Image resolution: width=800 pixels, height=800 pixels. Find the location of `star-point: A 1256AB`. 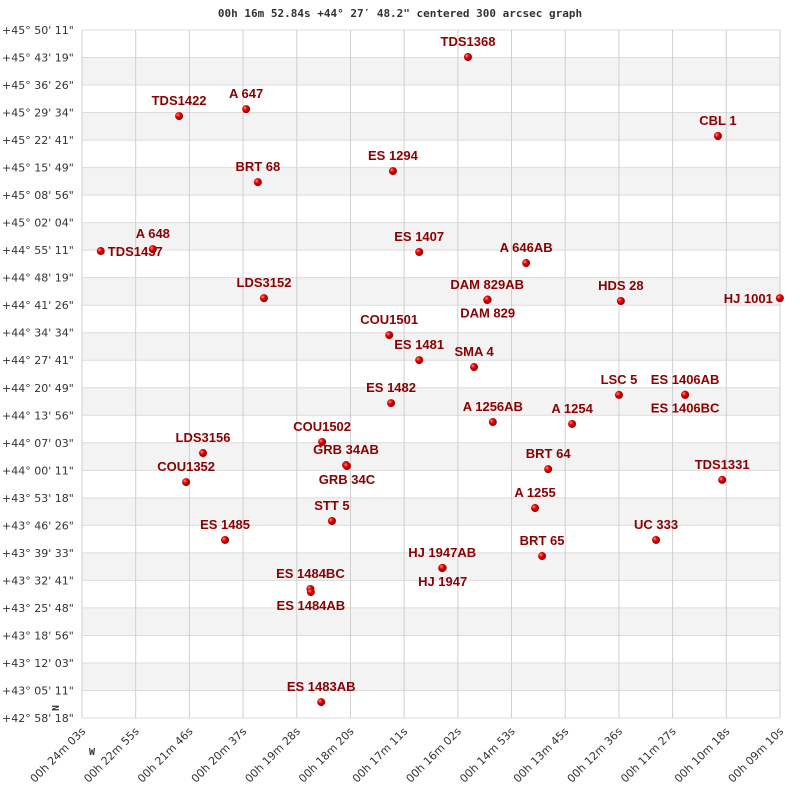

star-point: A 1256AB is located at coordinates (493, 413).